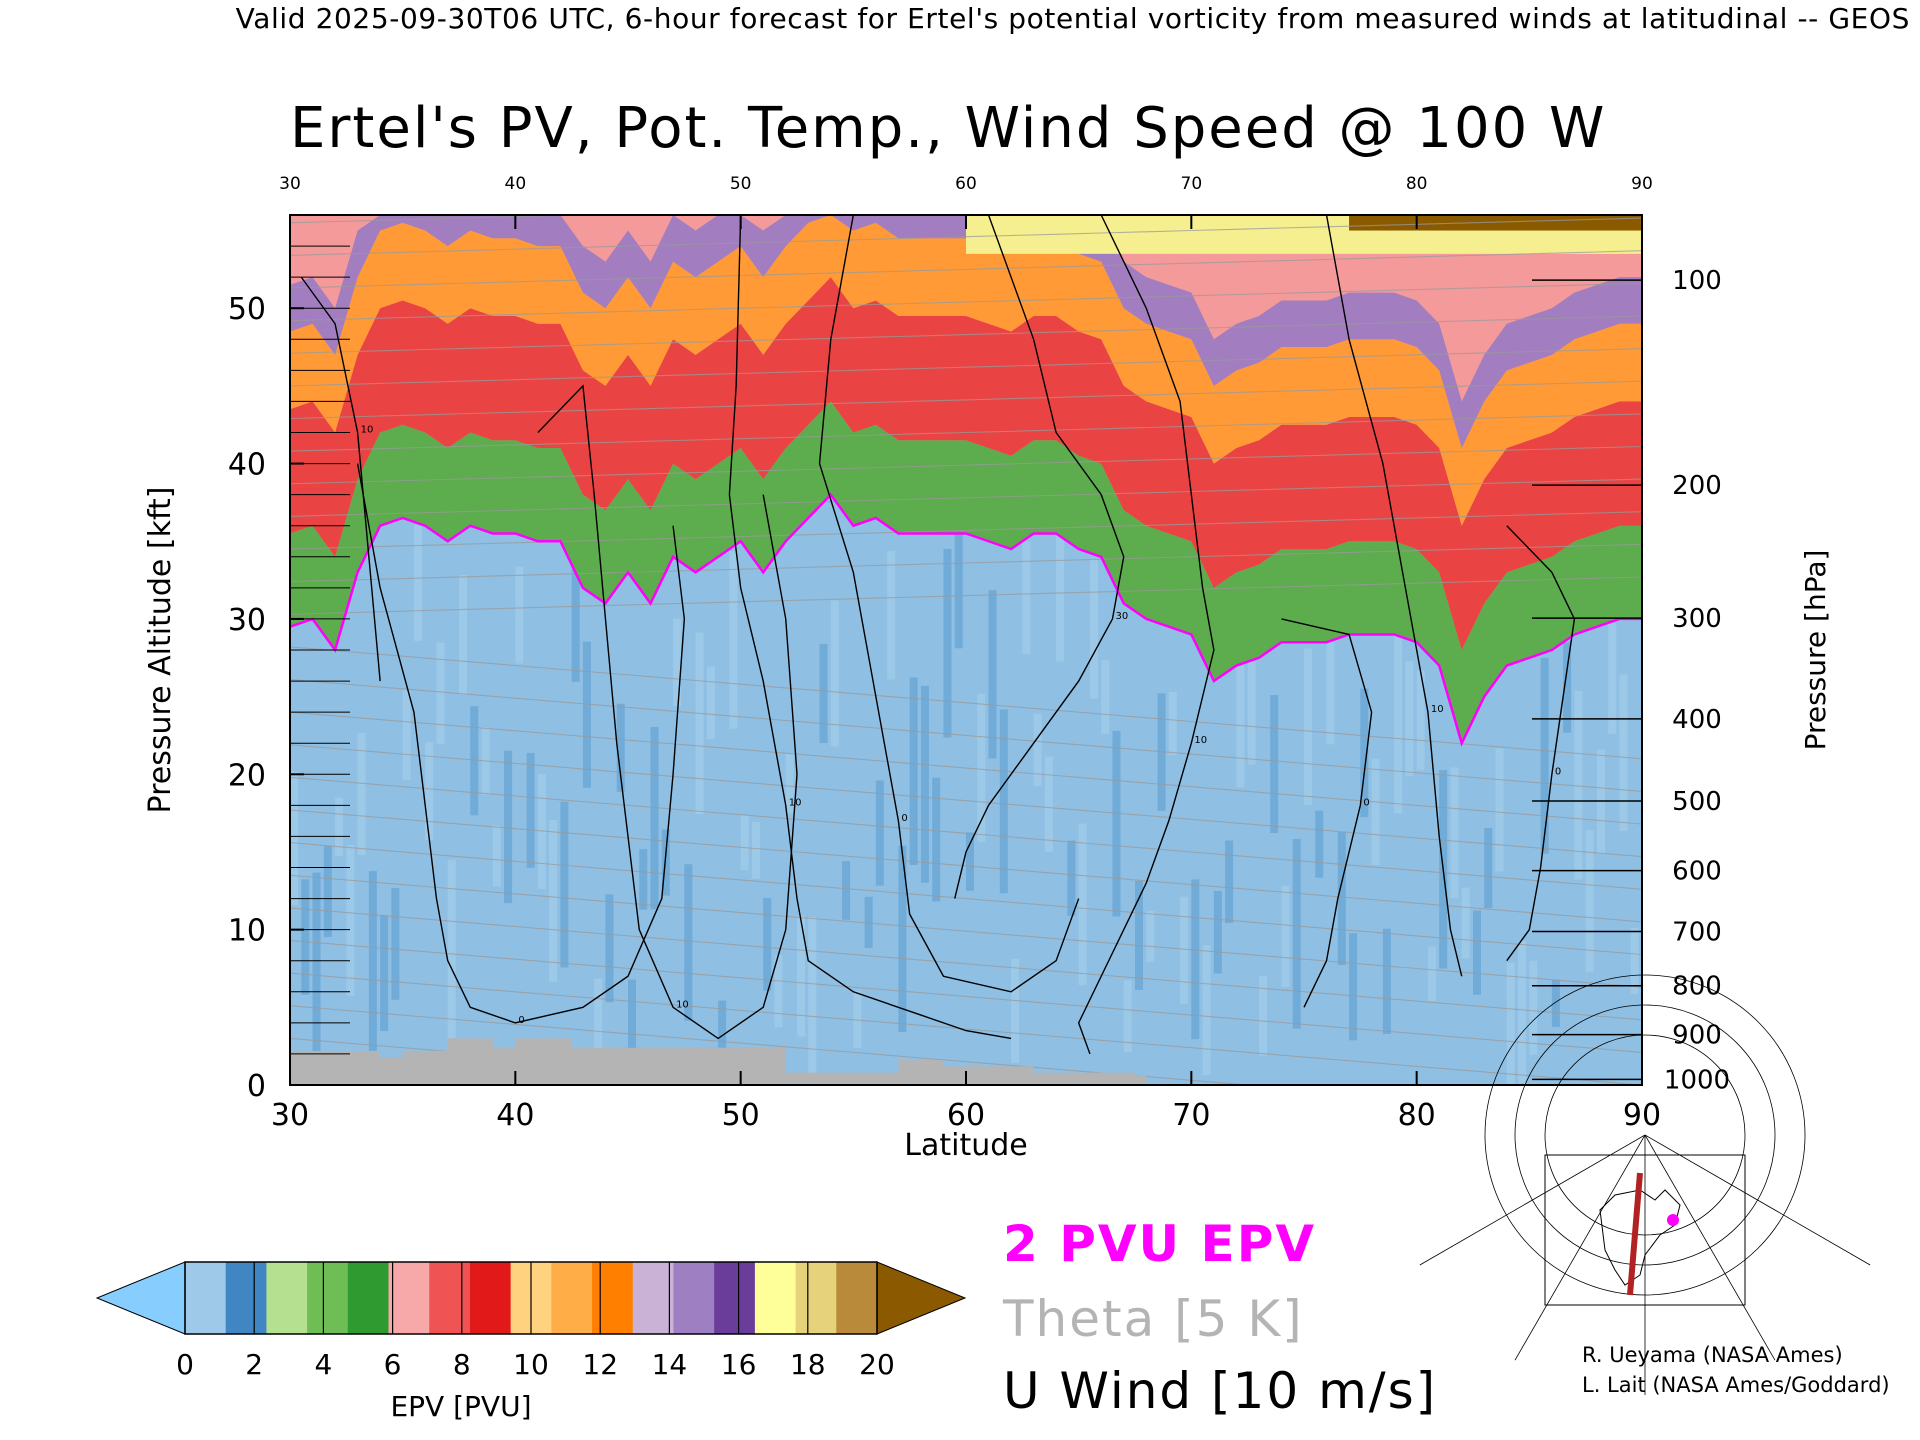 This screenshot has height=1440, width=1920. Describe the element at coordinates (1642, 1115) in the screenshot. I see `x-tick-label: 90` at that location.